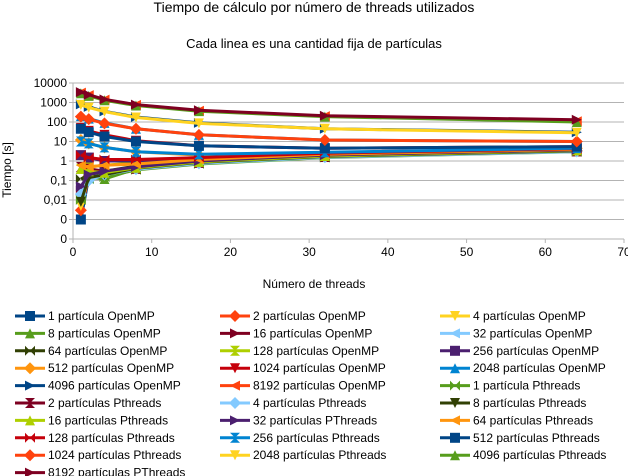 This screenshot has height=476, width=628. I want to click on legend-item: 4096 partículas OpenMP, so click(98, 386).